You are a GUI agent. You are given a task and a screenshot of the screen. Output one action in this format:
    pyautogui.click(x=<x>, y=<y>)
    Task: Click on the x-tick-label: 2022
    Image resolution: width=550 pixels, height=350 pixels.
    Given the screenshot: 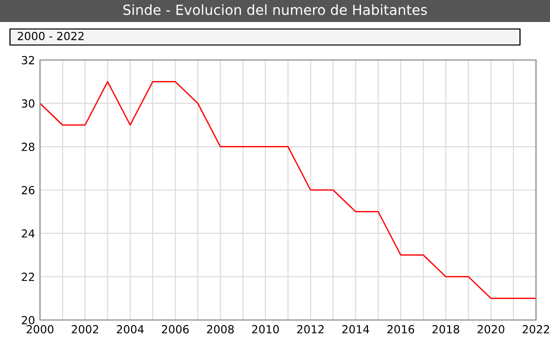 What is the action you would take?
    pyautogui.click(x=536, y=329)
    